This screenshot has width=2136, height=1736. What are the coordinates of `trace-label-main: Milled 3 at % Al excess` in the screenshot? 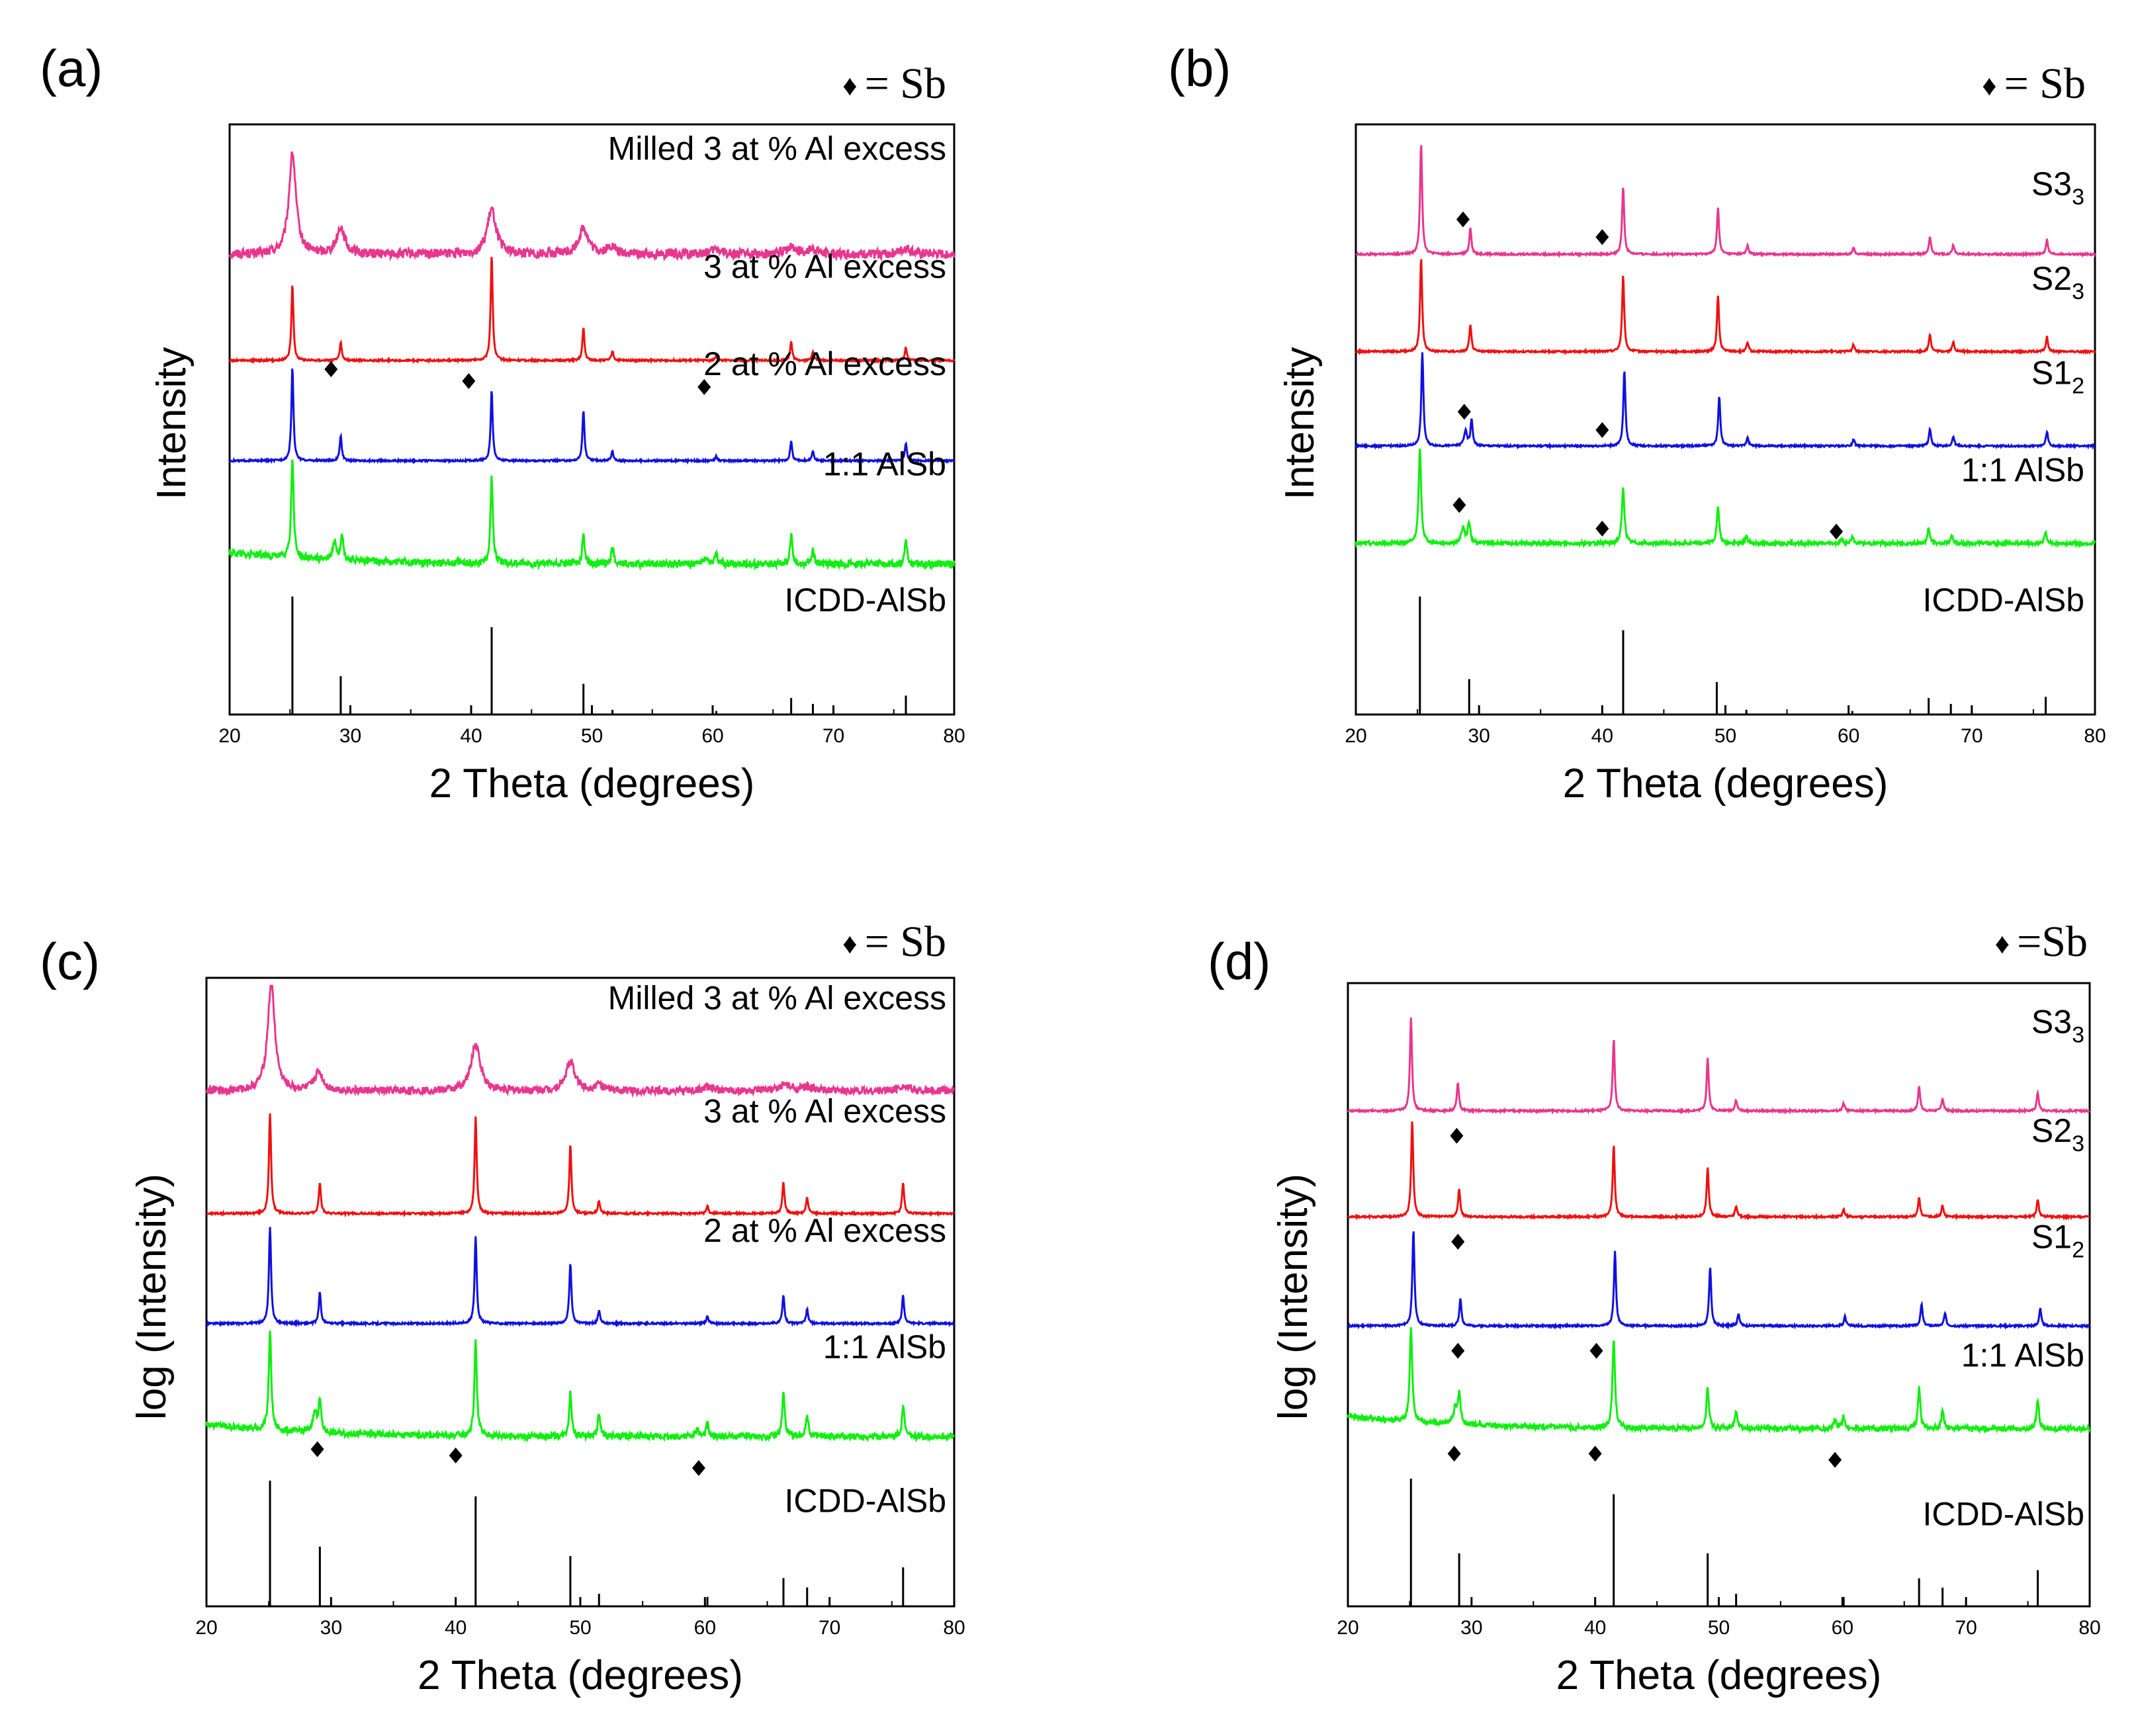 It's located at (777, 148).